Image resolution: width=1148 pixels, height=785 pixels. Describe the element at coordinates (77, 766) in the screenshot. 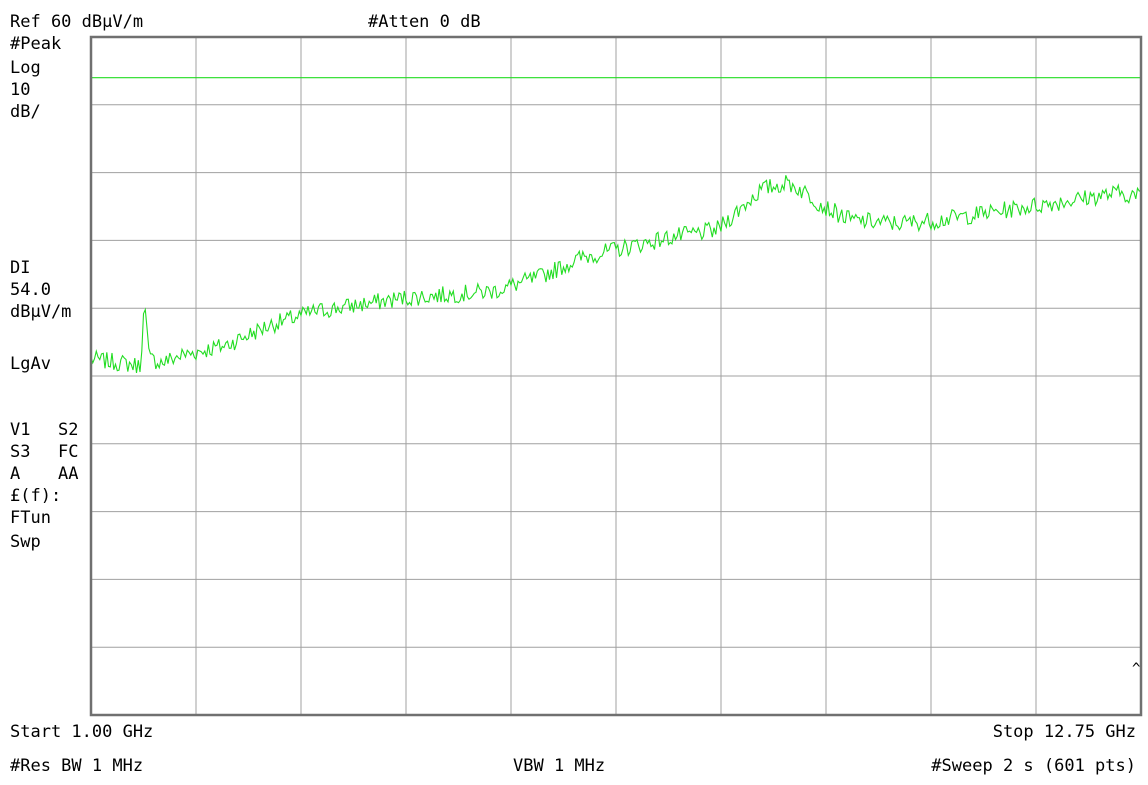

I see `res-bw-label: #Res BW 1 MHz` at that location.